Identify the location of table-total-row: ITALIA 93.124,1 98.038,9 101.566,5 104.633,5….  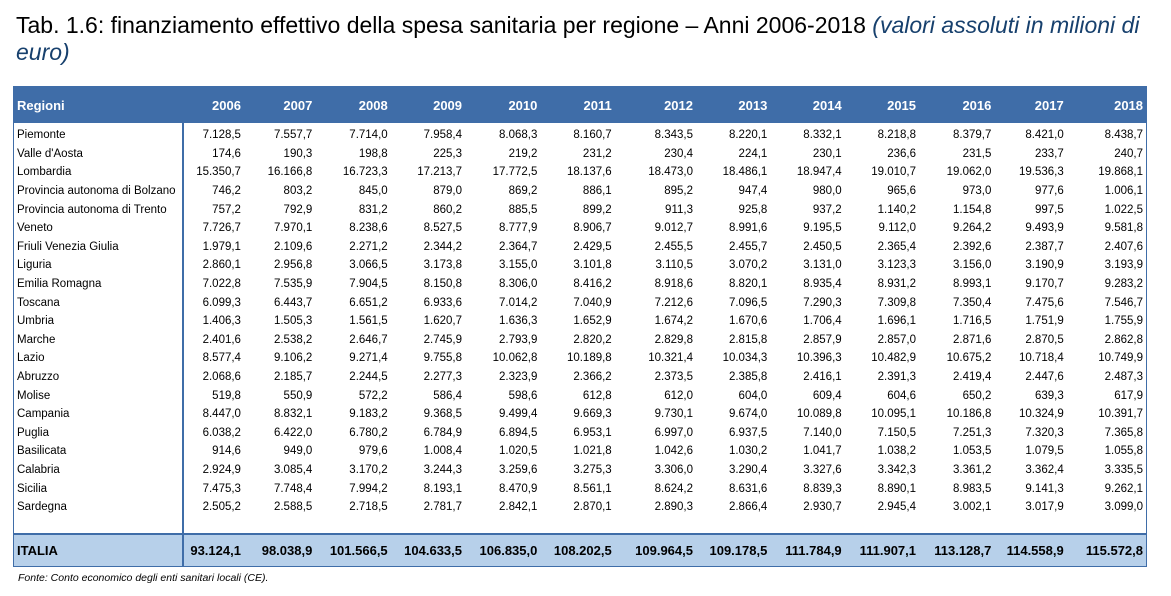
(580, 550).